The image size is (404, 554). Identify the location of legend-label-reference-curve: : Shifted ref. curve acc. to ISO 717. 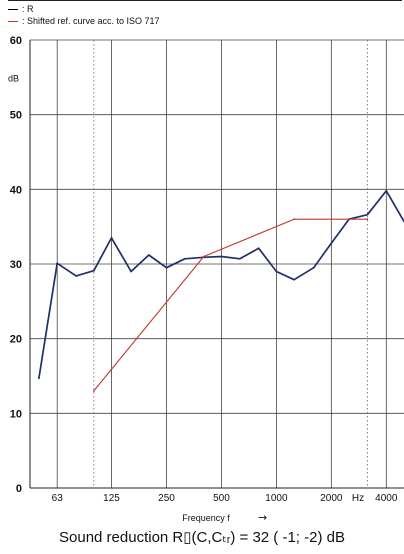
(91, 21).